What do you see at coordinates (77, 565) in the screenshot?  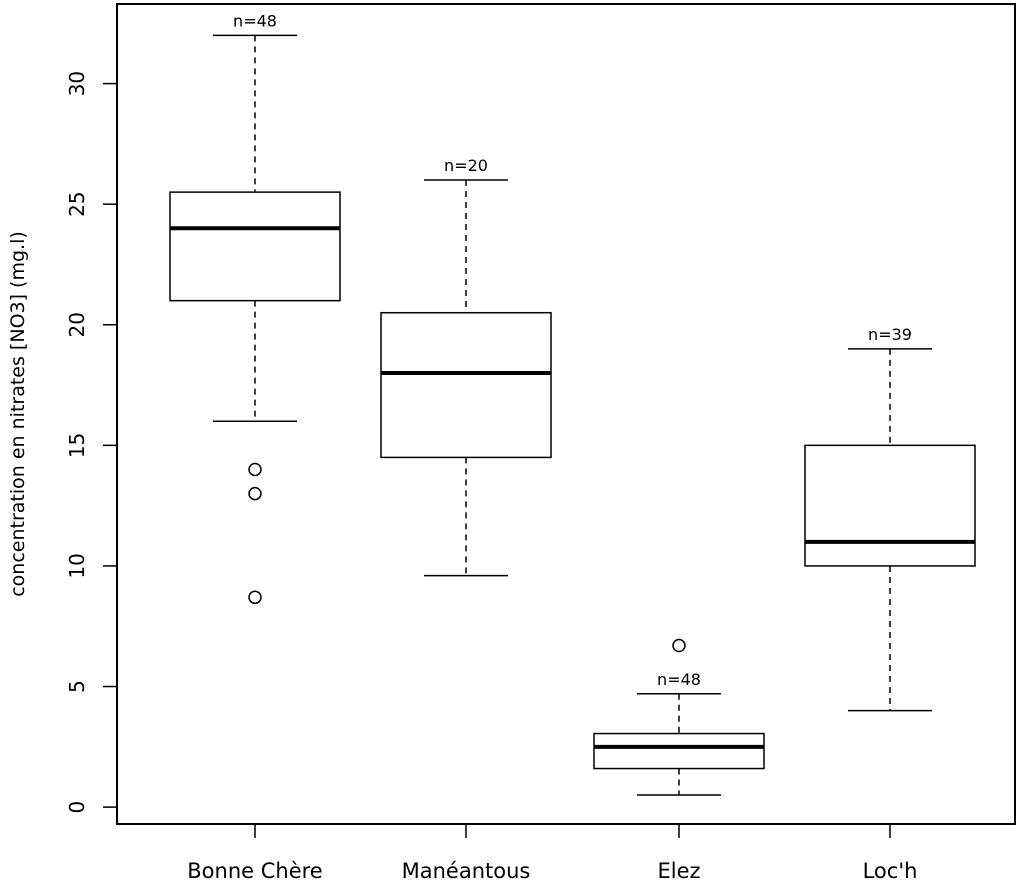 I see `y-tick-label: 10` at bounding box center [77, 565].